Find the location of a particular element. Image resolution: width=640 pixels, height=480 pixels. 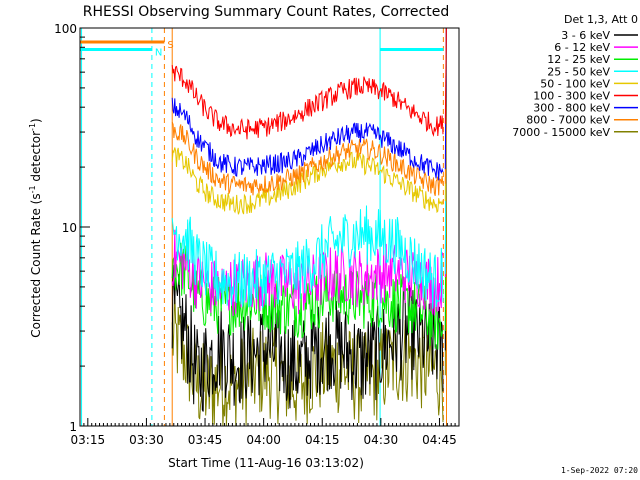

y-tick-label: 100 is located at coordinates (65, 29).